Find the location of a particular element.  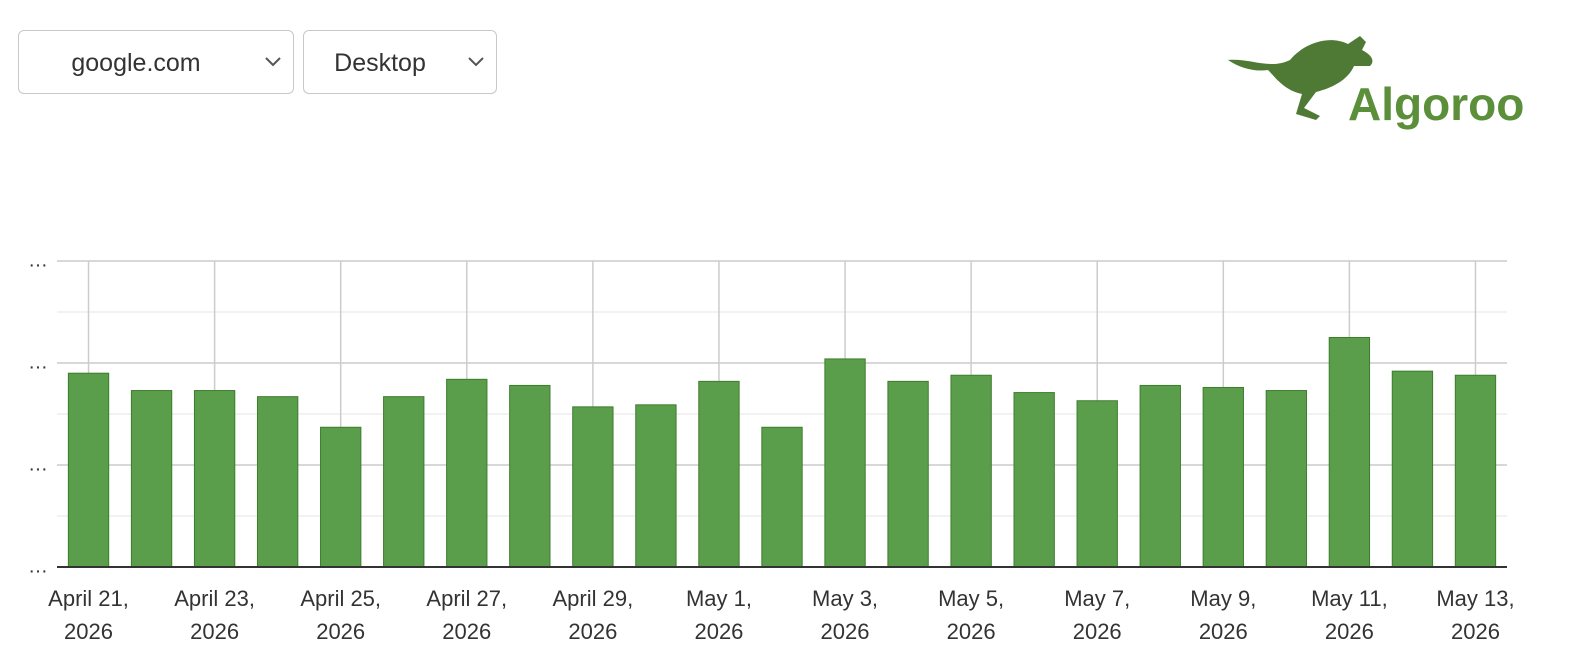

x-tick-label: May 11, 2026 is located at coordinates (1349, 615).